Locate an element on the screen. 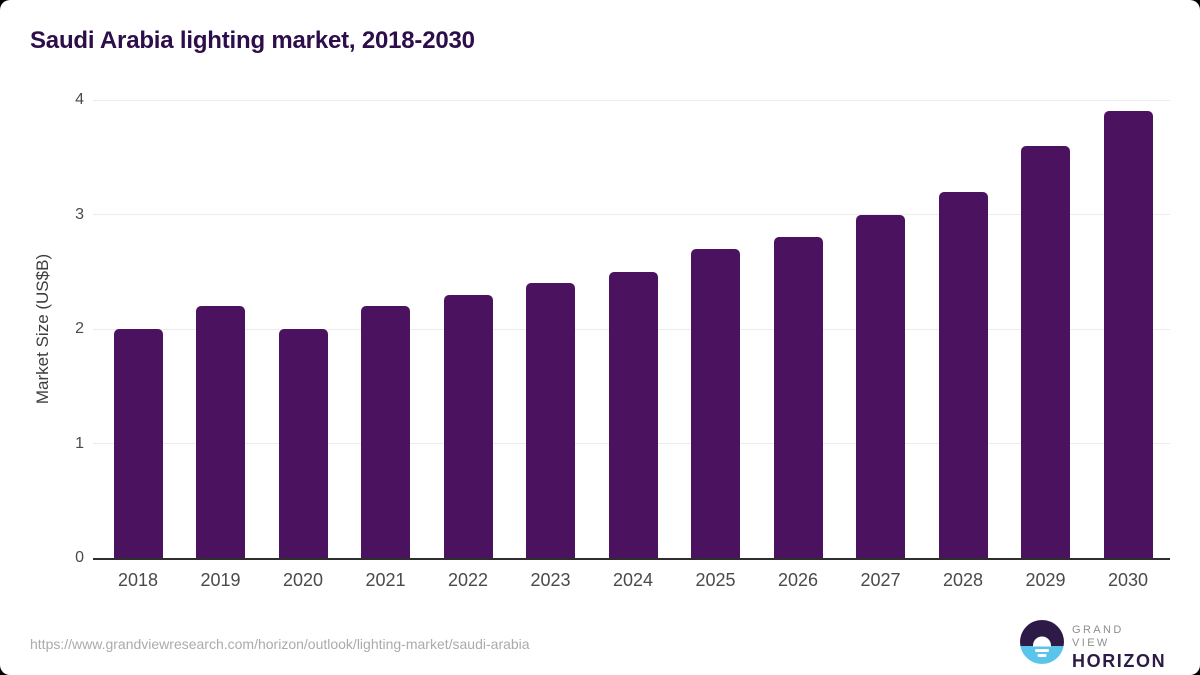 Image resolution: width=1200 pixels, height=675 pixels. x-tick-label-2021: 2021 is located at coordinates (385, 580).